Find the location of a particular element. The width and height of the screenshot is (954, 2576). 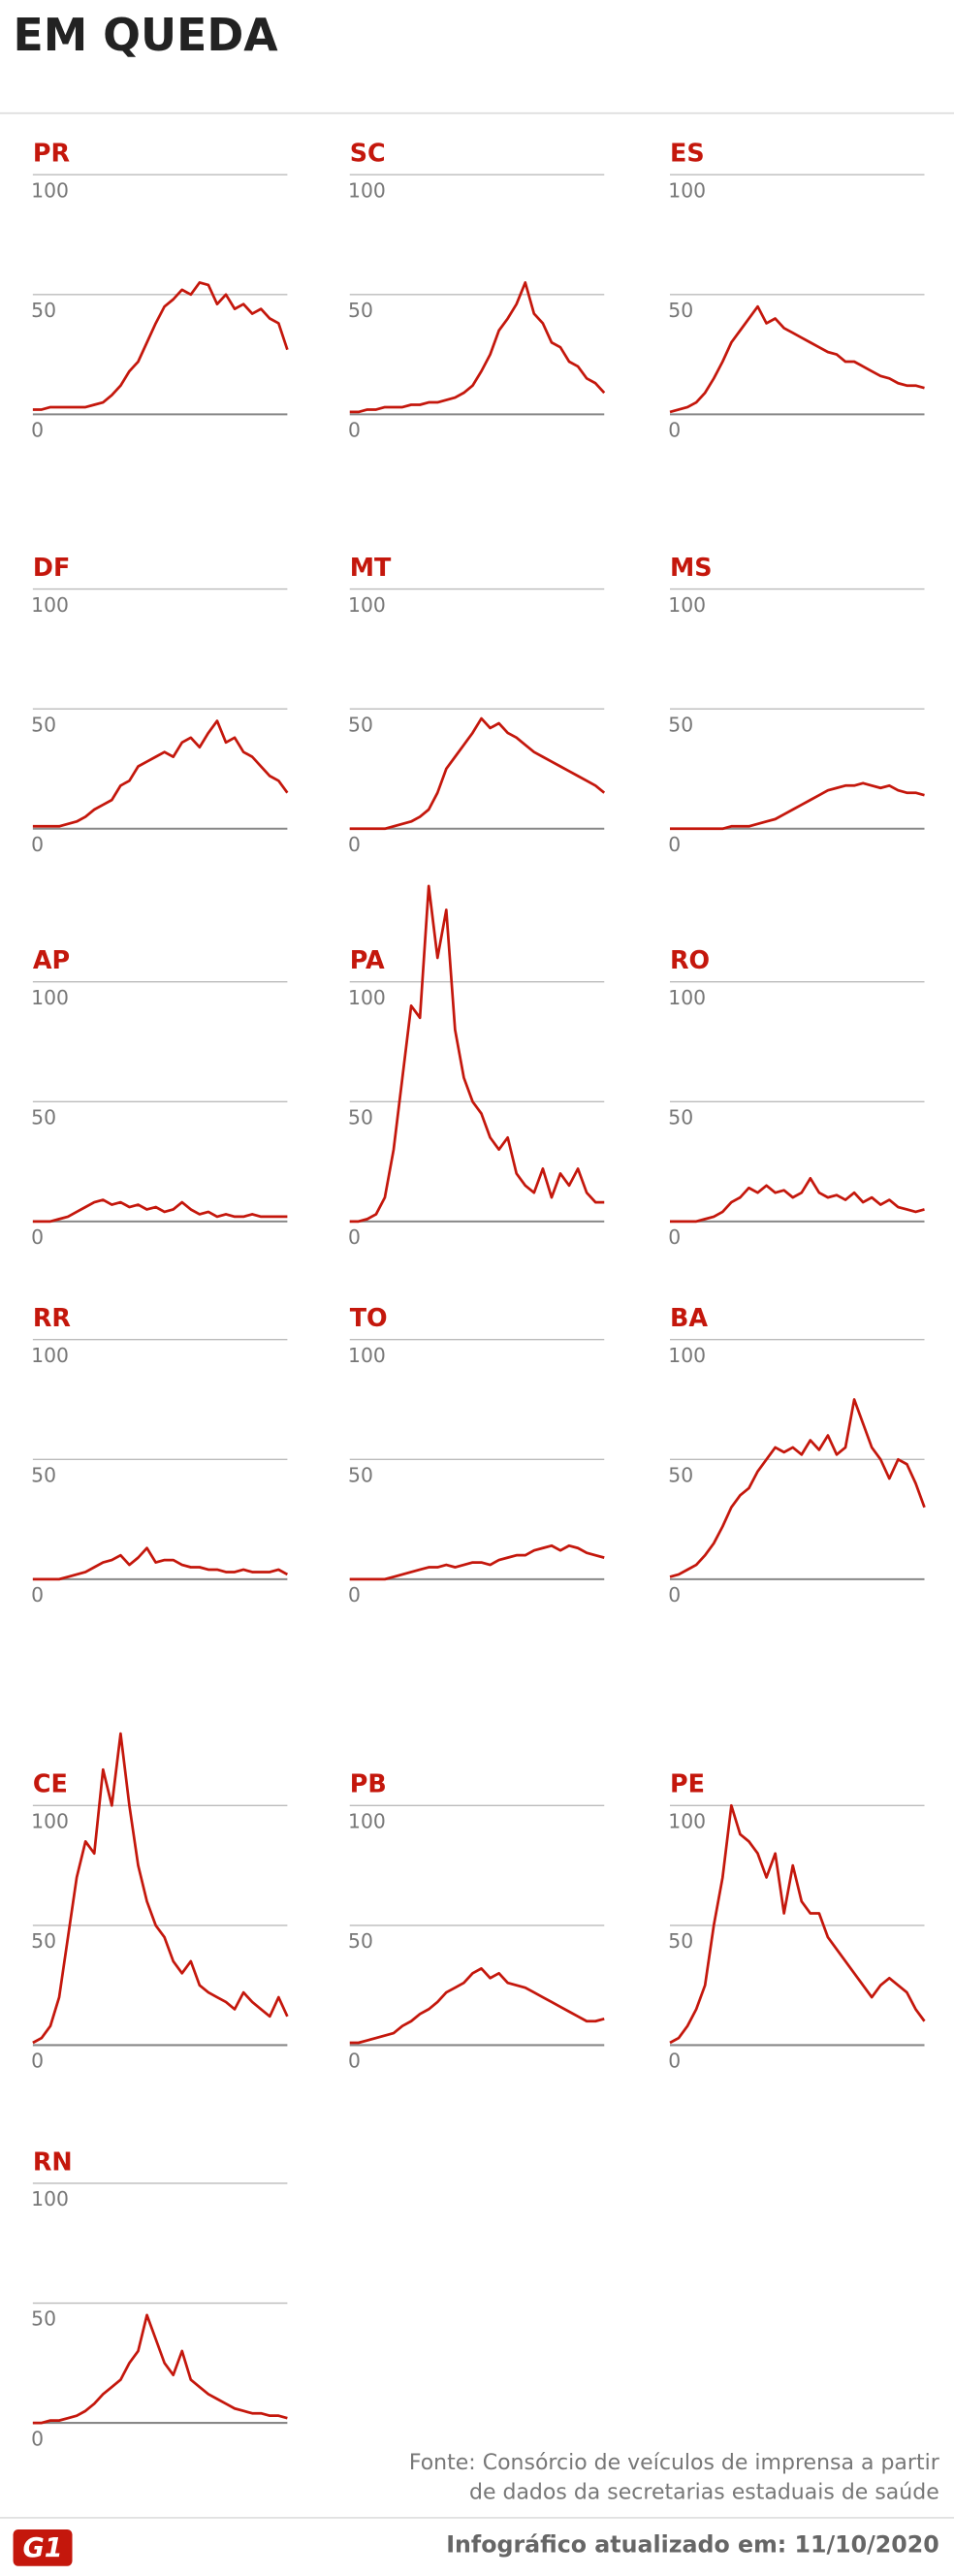

chart-title: PB is located at coordinates (368, 1785).